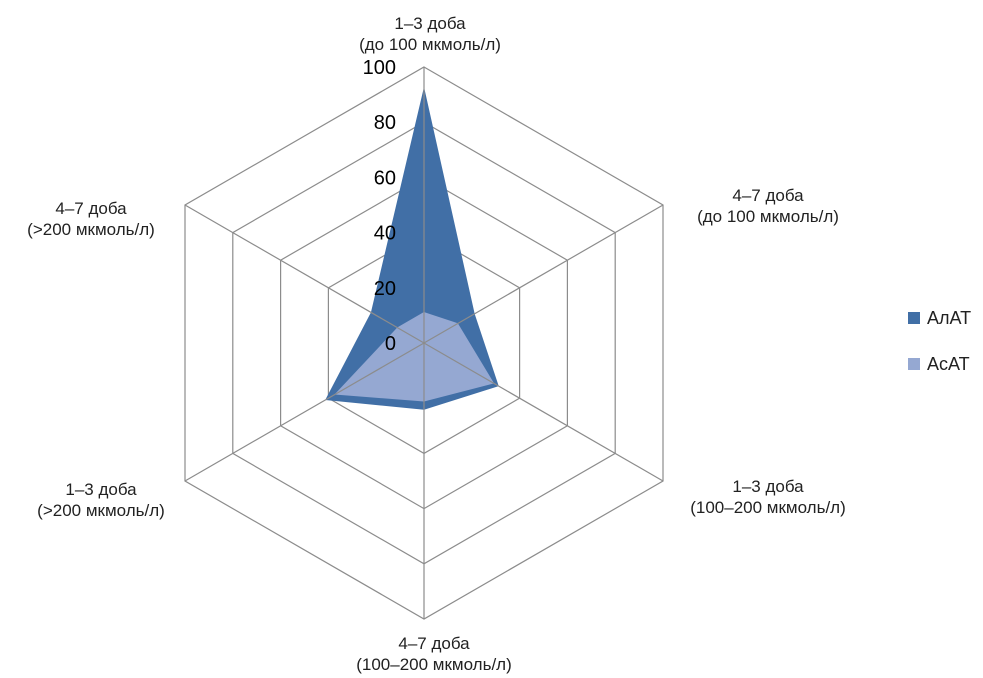 Image resolution: width=983 pixels, height=678 pixels. I want to click on tick-label: 100, so click(379, 68).